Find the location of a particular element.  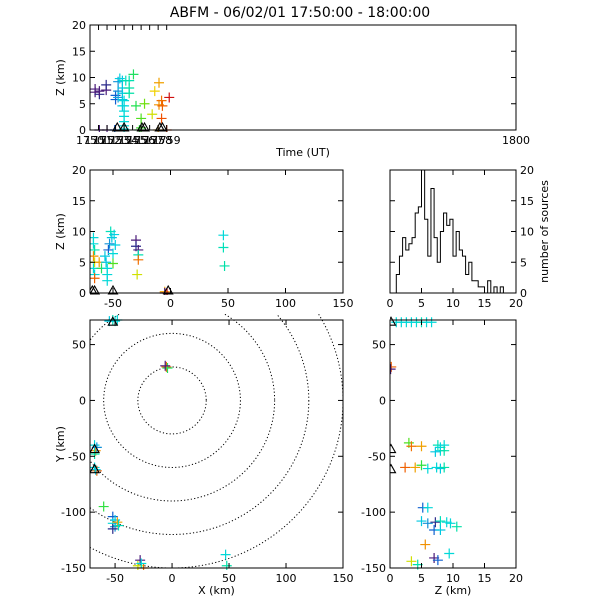

x-tick-label: 15 is located at coordinates (485, 578).